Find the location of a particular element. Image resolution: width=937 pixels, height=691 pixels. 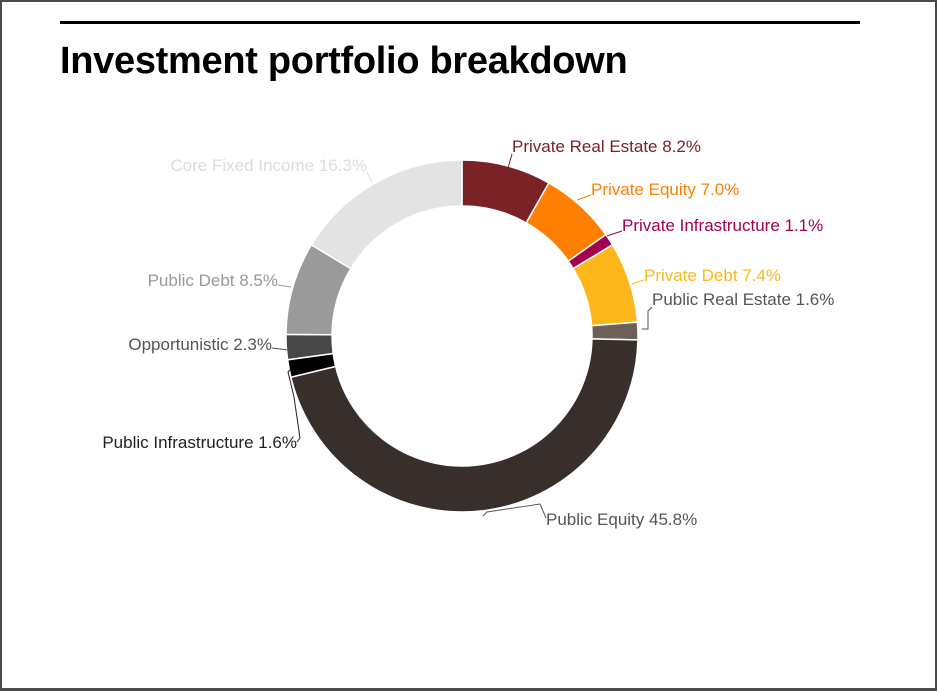

leader-core-fixed-income is located at coordinates (369, 177).